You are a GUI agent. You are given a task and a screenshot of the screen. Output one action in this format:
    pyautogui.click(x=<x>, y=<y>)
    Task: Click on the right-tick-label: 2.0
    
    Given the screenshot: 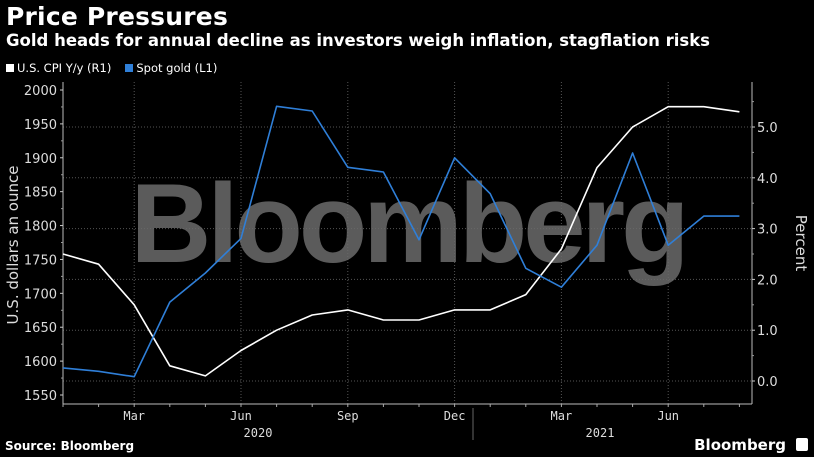 What is the action you would take?
    pyautogui.click(x=767, y=280)
    